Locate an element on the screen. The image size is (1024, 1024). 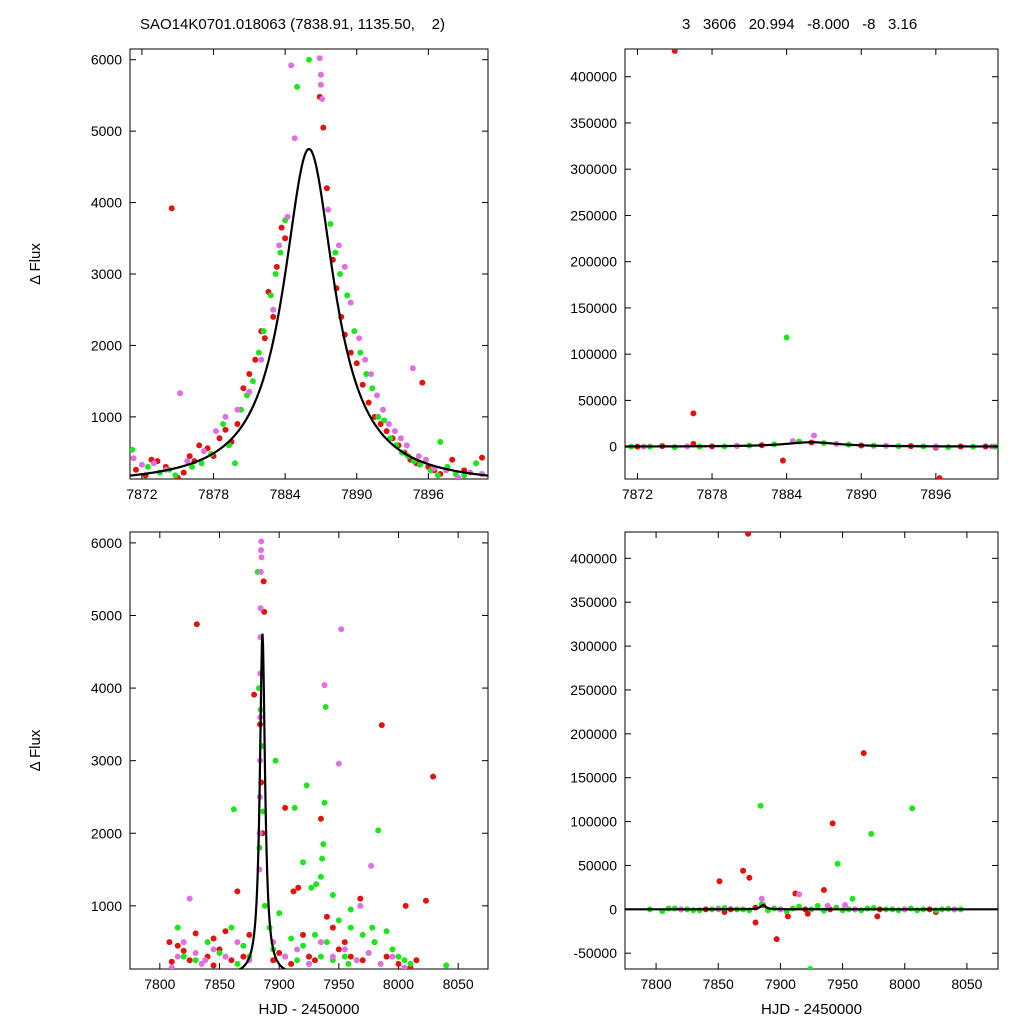
x-tick-label: 7872 is located at coordinates (141, 494).